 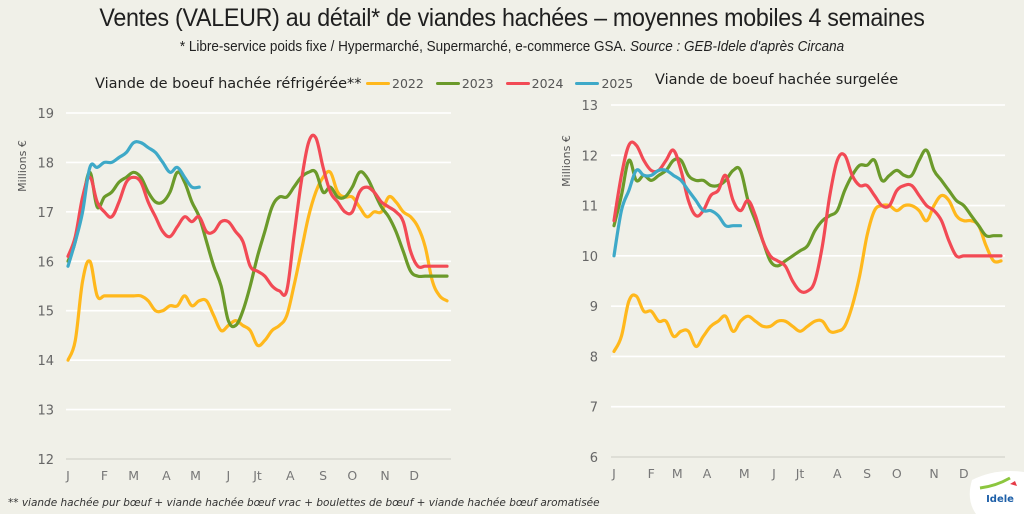 I want to click on y-tick-label: 14, so click(x=45, y=361).